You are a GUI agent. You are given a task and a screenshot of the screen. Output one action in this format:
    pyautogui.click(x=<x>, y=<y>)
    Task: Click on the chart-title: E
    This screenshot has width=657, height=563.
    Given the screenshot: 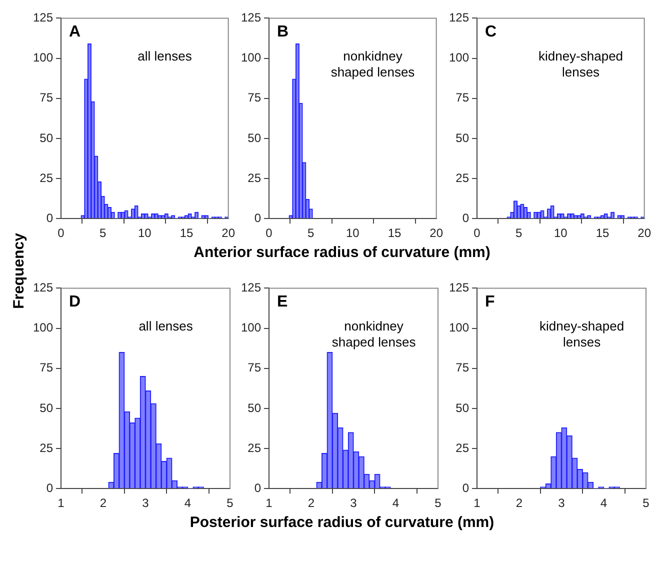 What is the action you would take?
    pyautogui.click(x=282, y=302)
    